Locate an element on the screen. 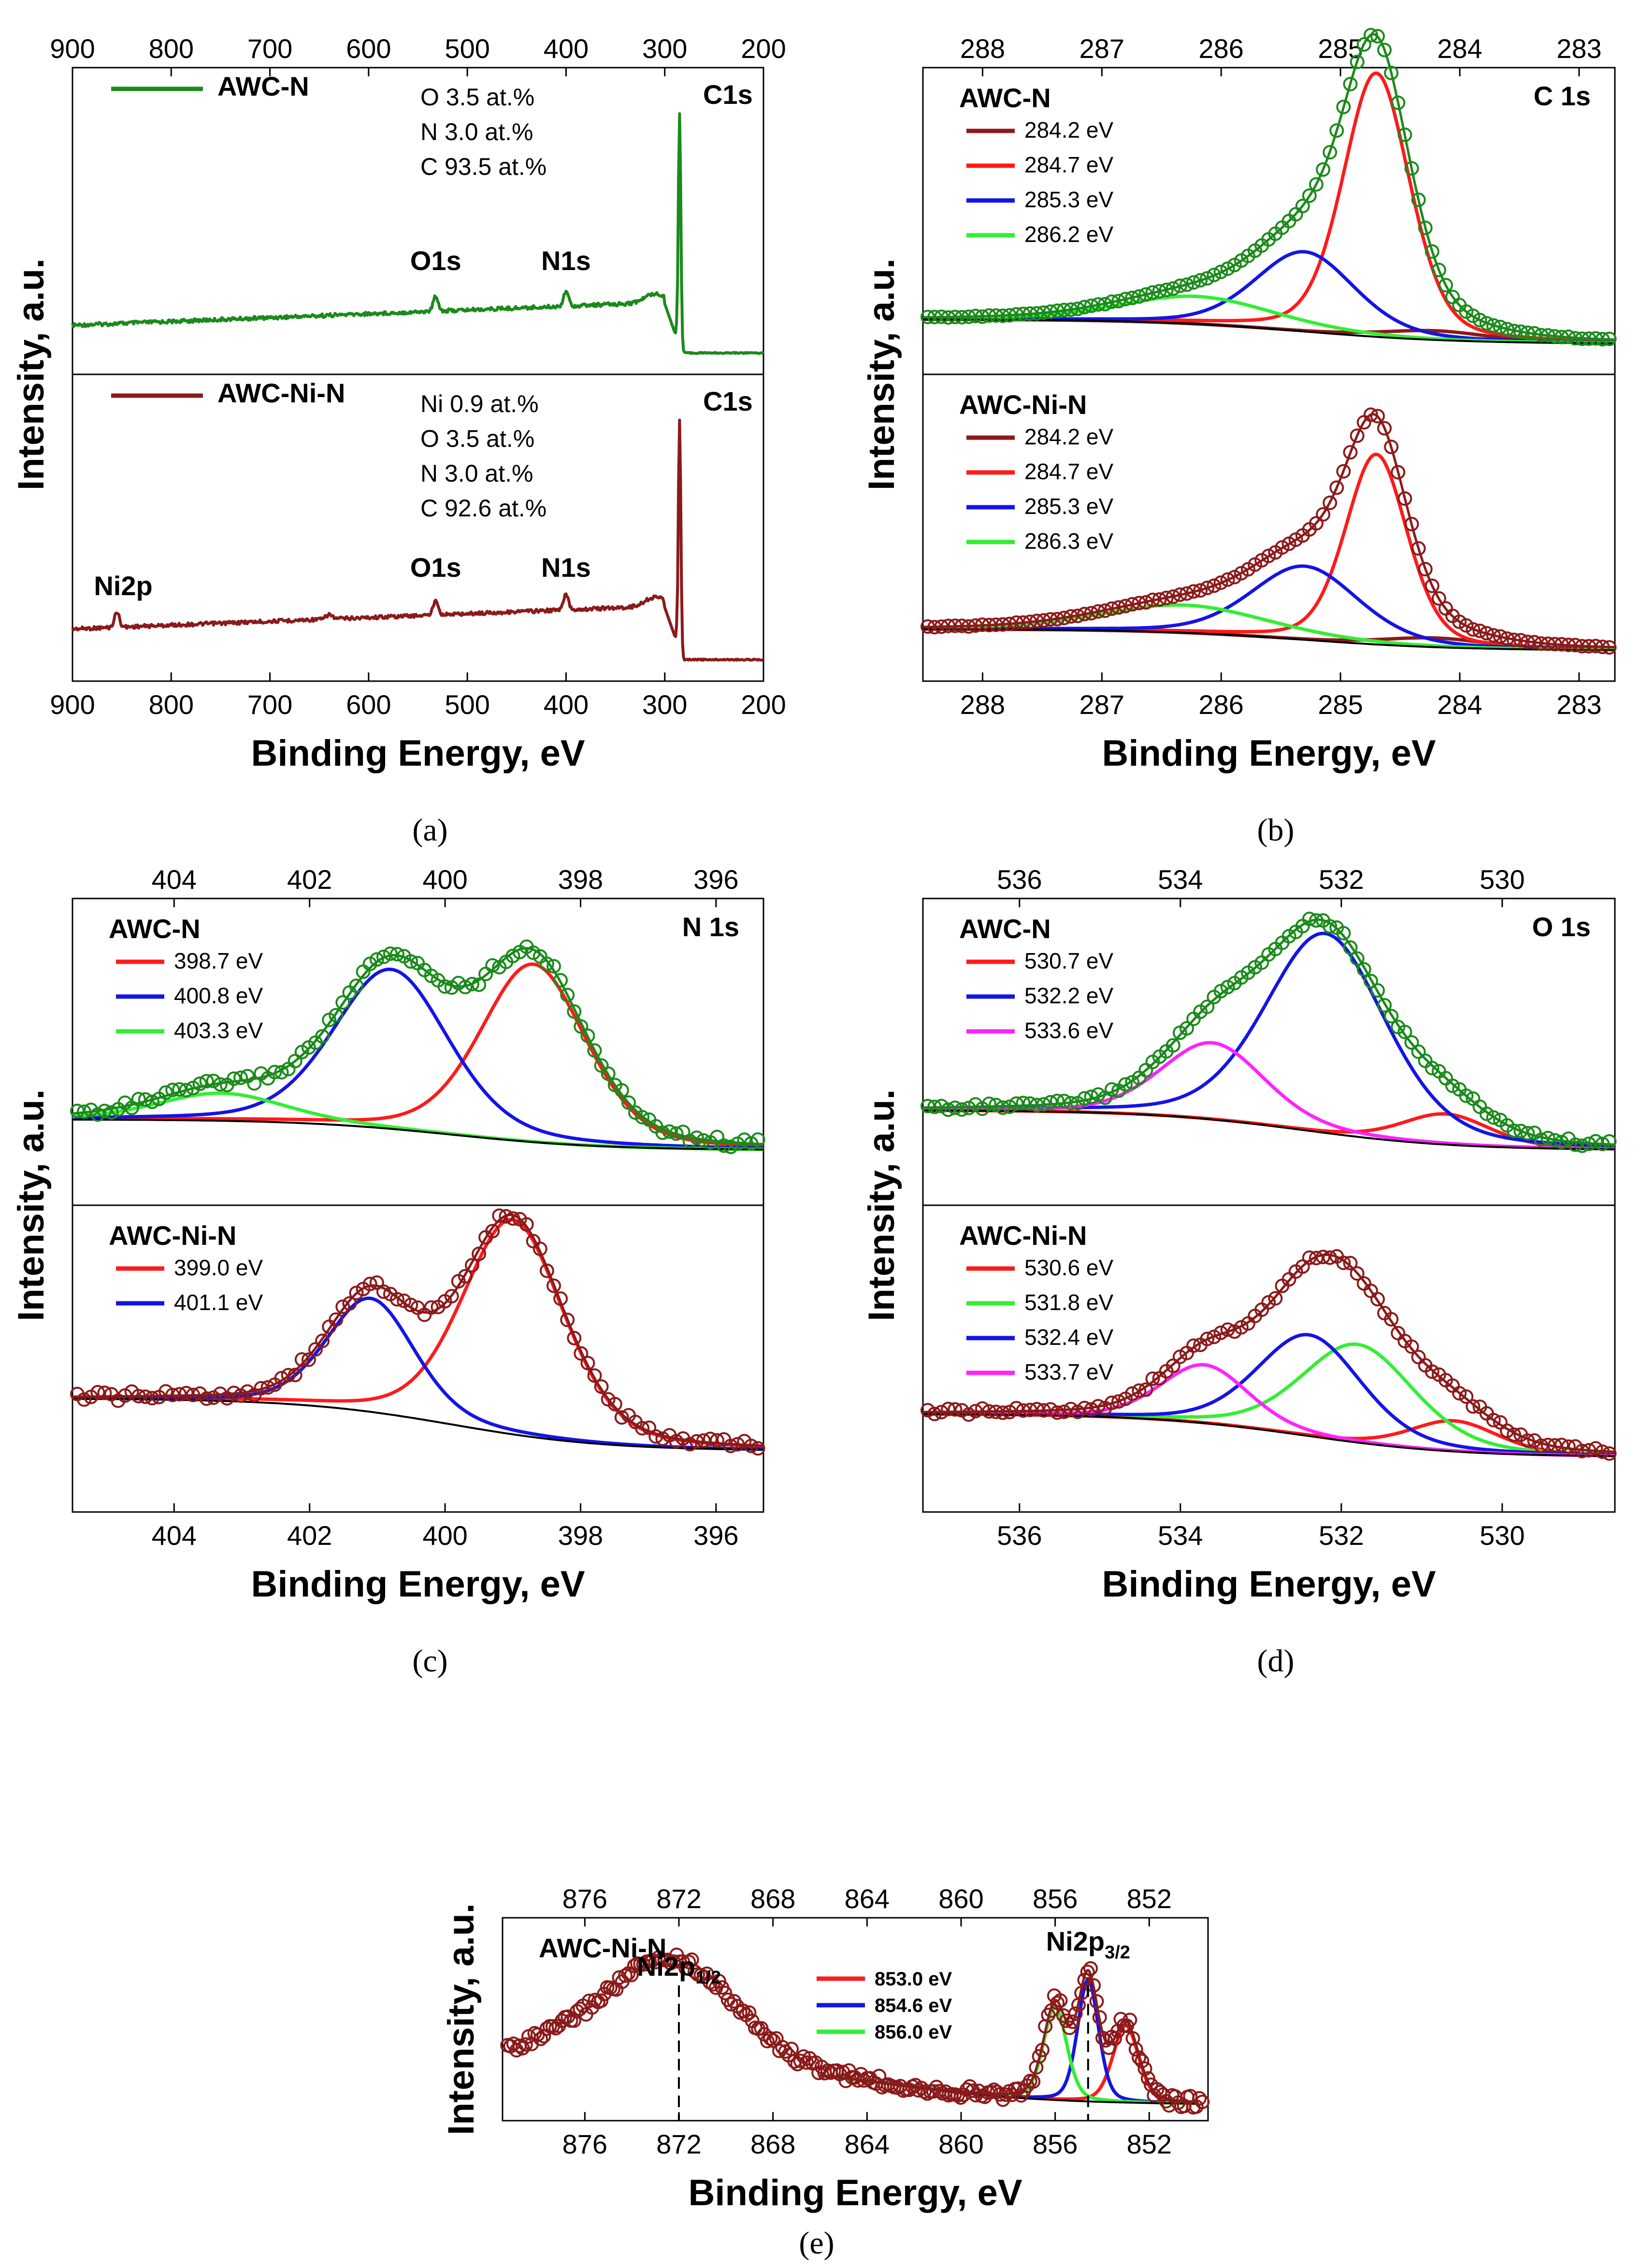 This screenshot has width=1640, height=2268. subpanel-awc-ni-n: AWC-Ni-N 530.6 eV 531.8 eV 532.4 eV 533.7 eV is located at coordinates (1269, 1340).